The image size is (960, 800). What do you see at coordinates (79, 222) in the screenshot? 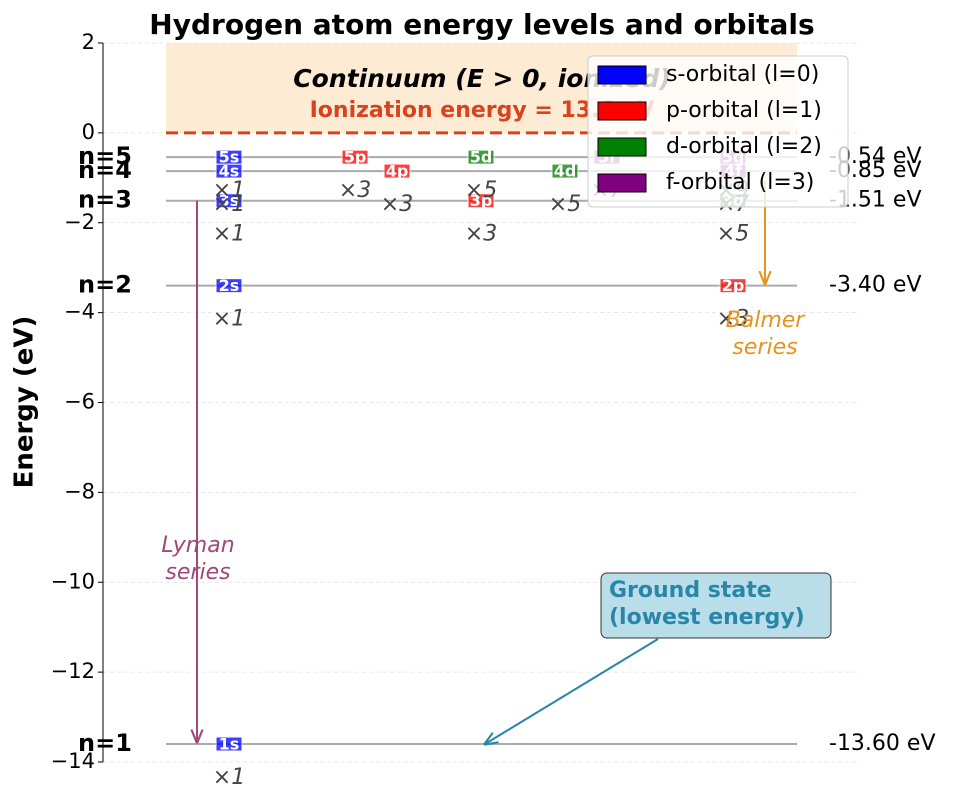
I see `y-tick-label: −2` at bounding box center [79, 222].